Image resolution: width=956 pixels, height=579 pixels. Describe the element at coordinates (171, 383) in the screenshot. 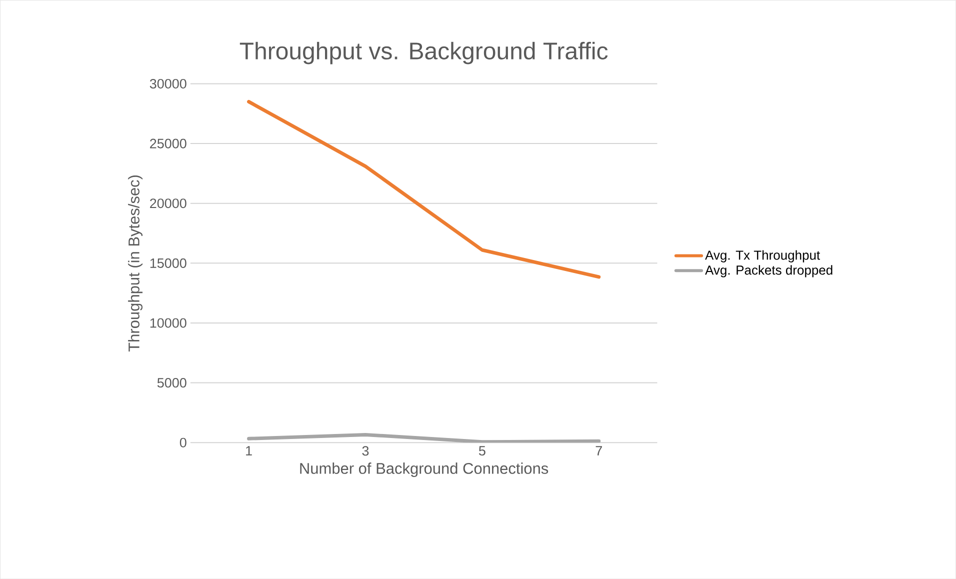

I see `y-tick-label: 5000` at that location.